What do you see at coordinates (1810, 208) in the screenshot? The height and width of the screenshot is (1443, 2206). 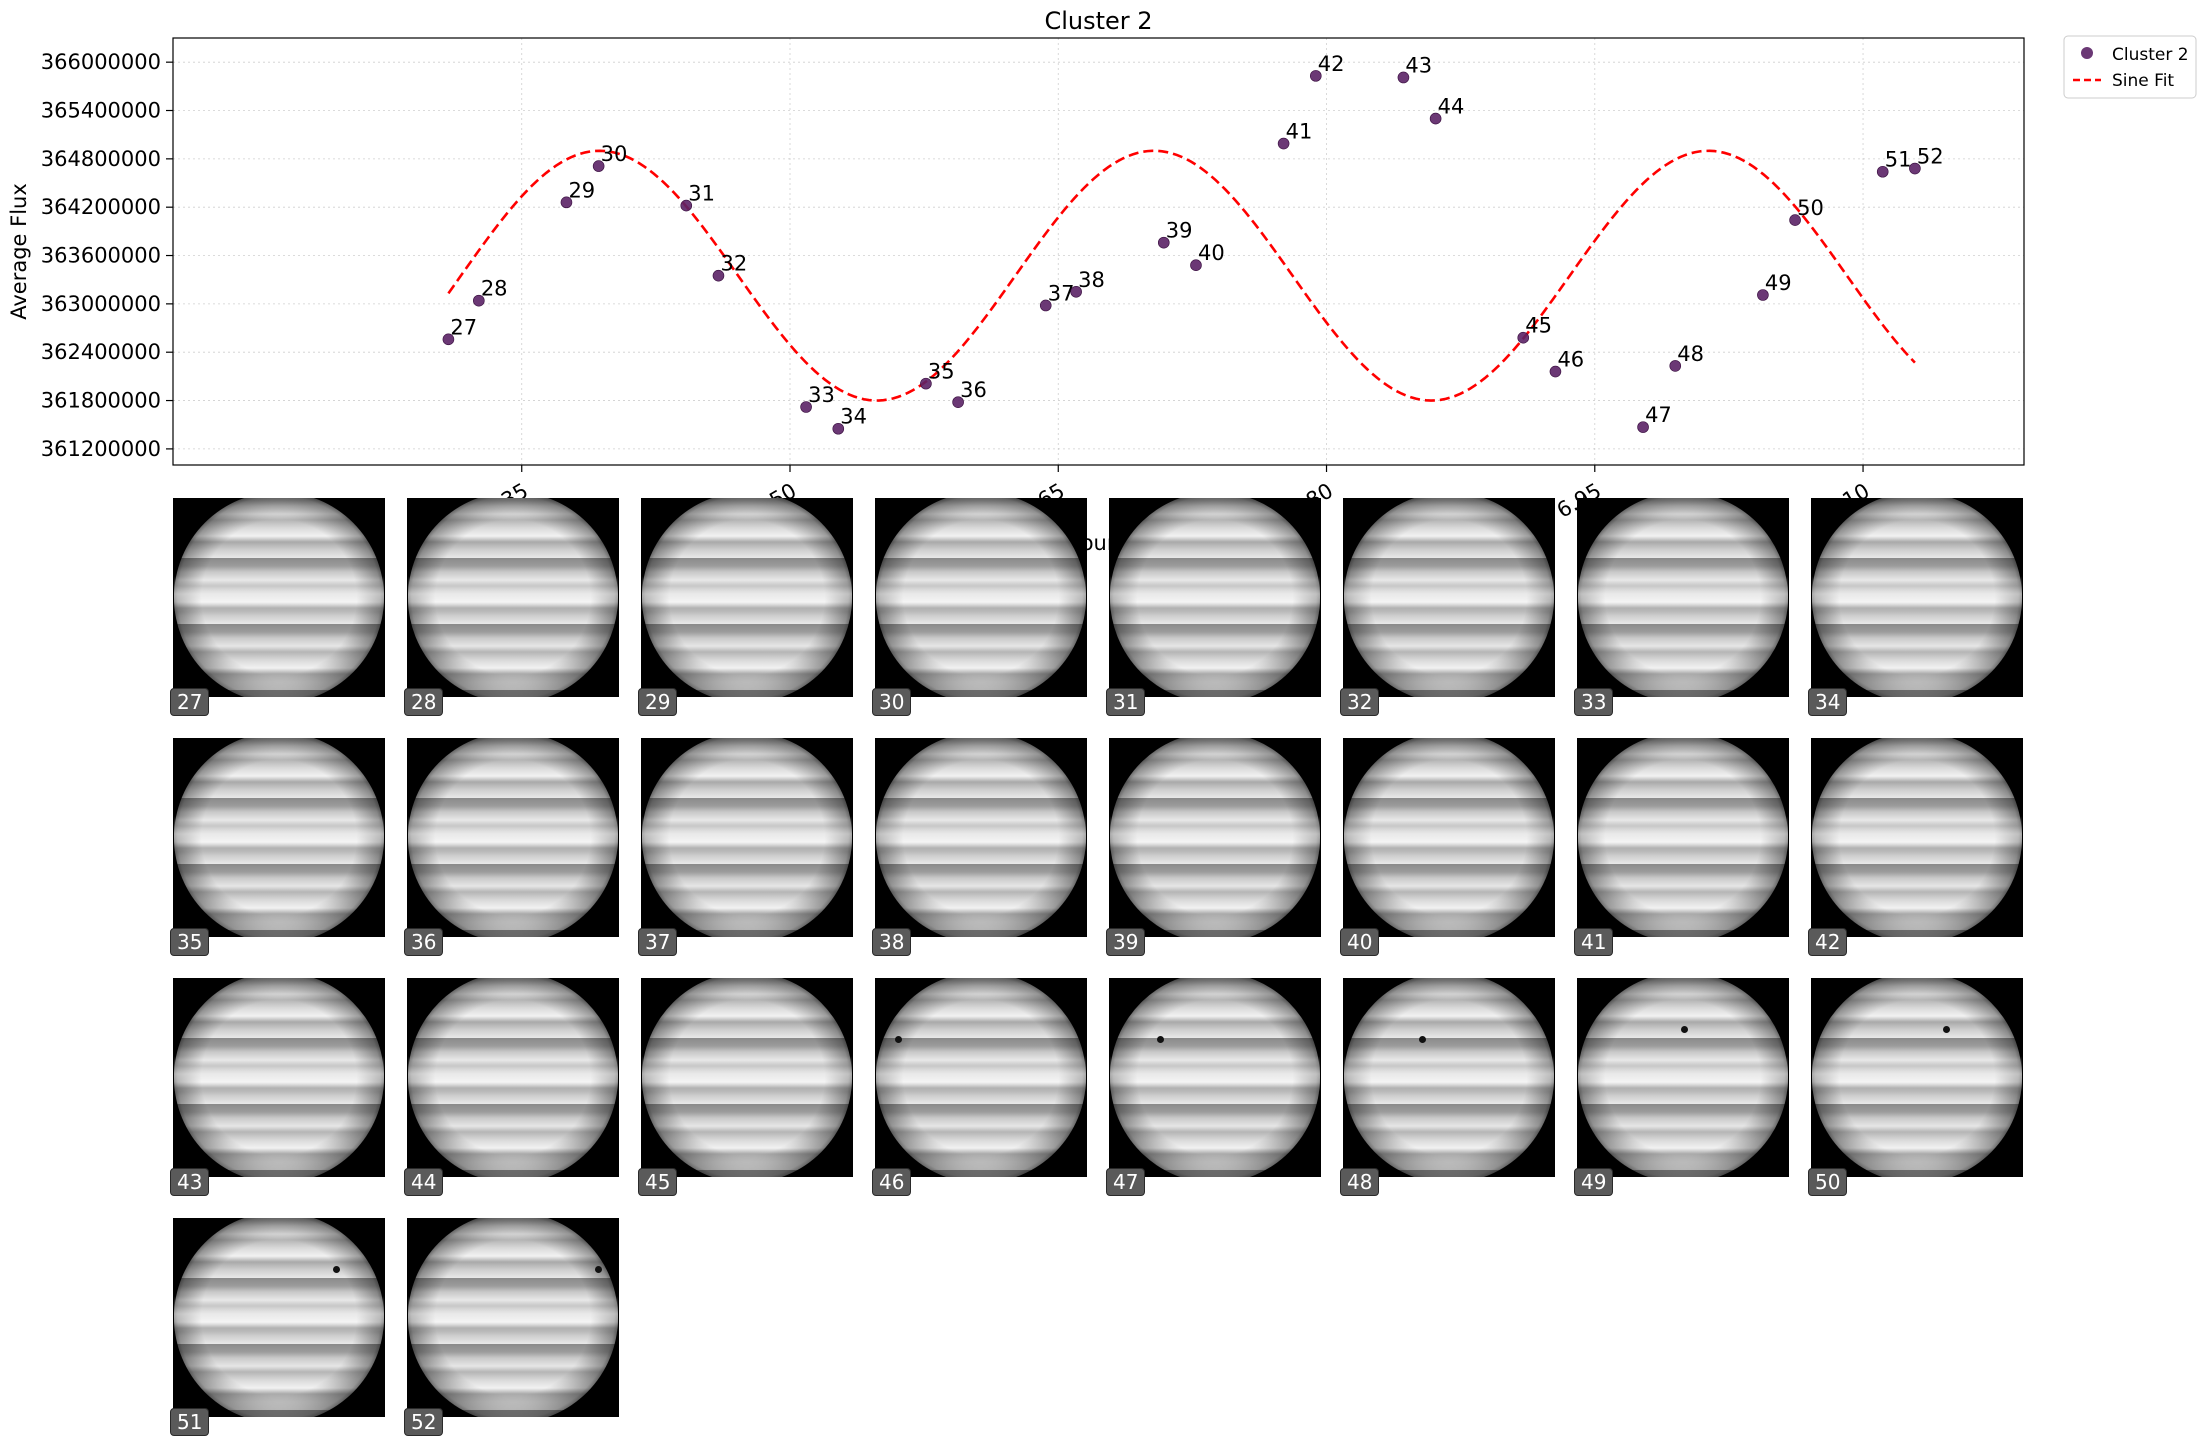 I see `data-label: 50` at bounding box center [1810, 208].